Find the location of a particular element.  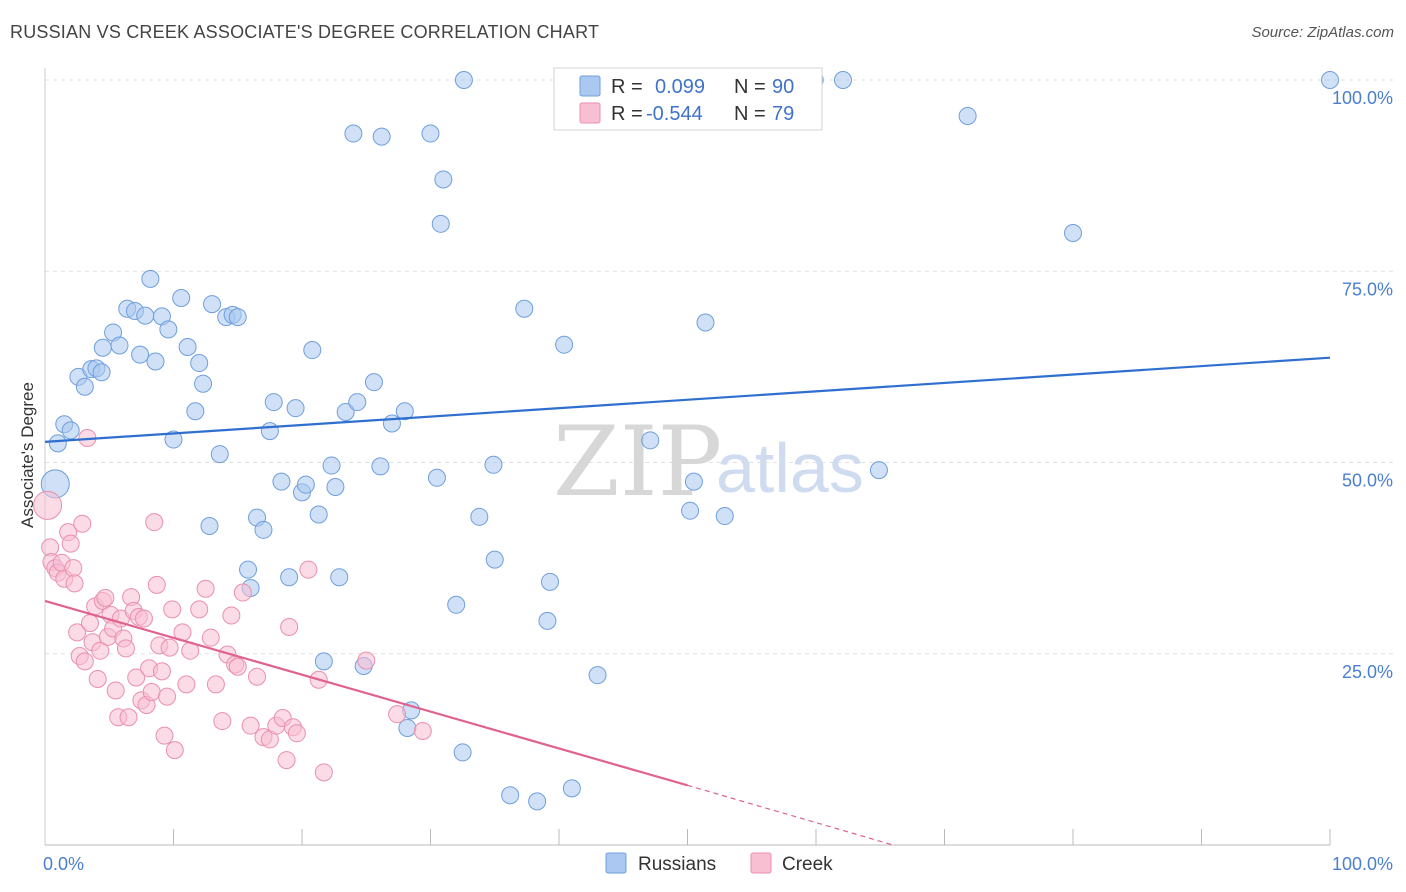

legend-r-value-russians: 0.099 is located at coordinates (680, 87).